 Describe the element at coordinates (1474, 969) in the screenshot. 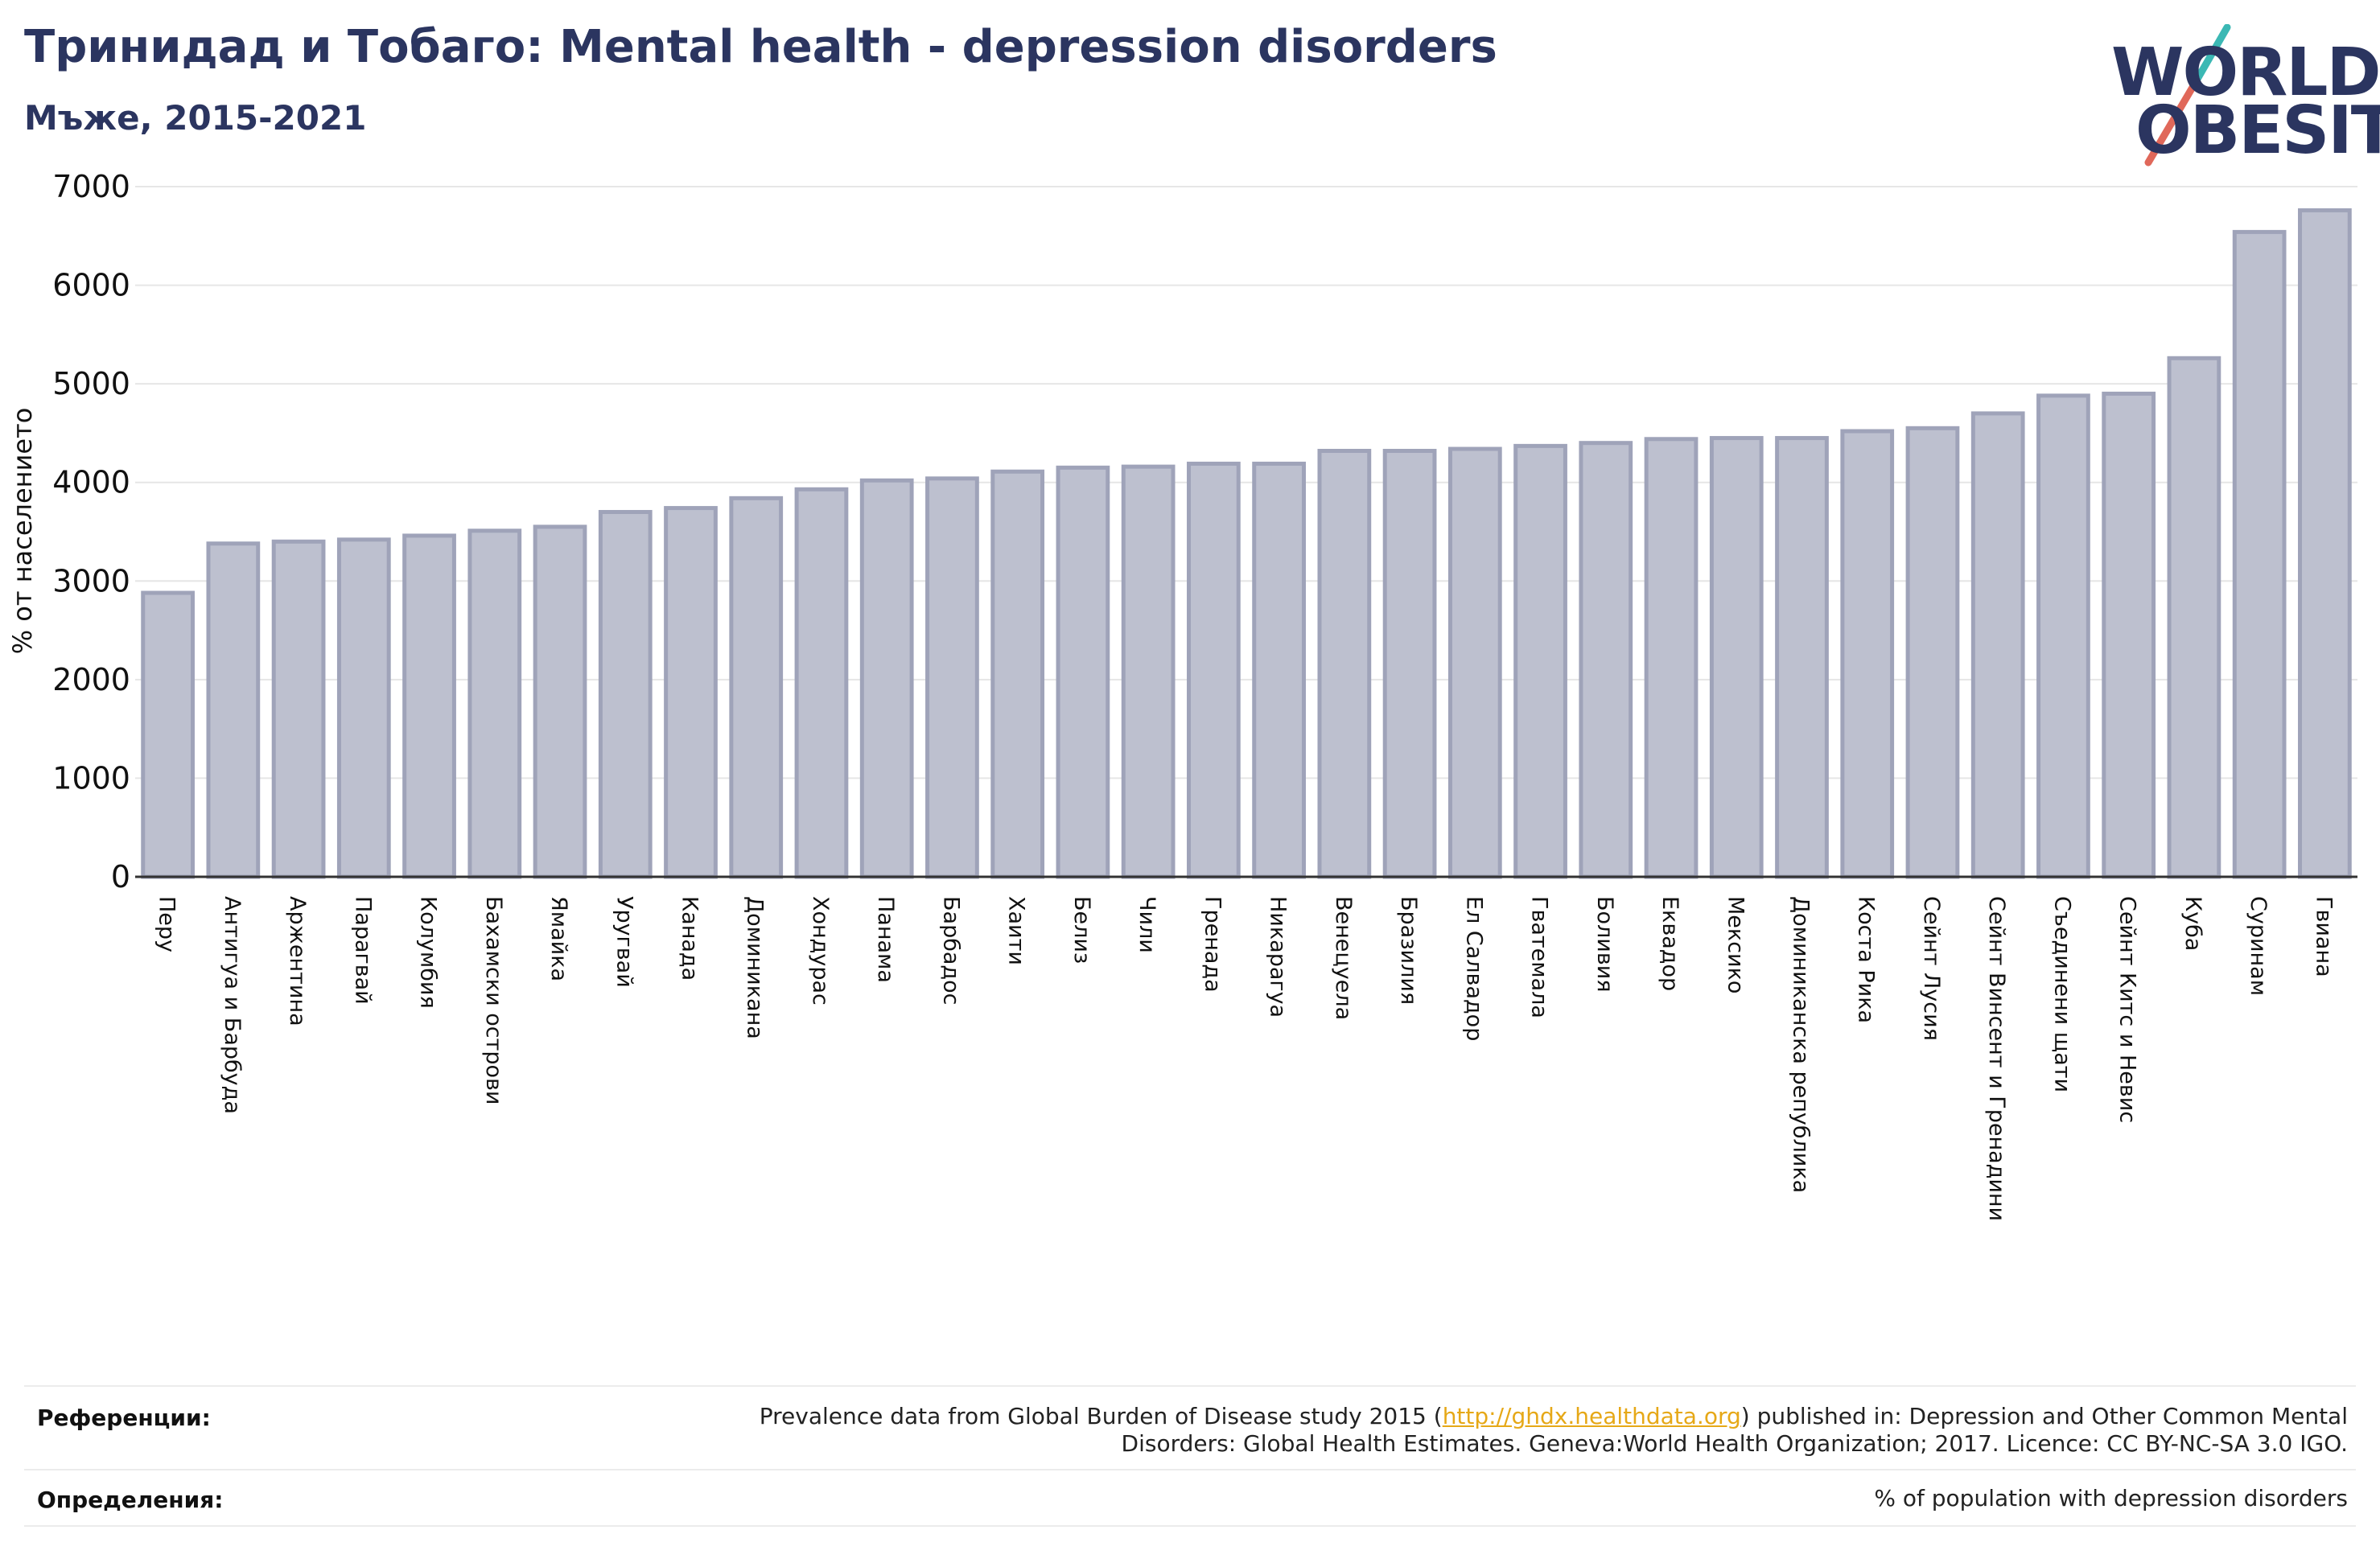

I see `x-tick-label: Ел Салвадор` at that location.